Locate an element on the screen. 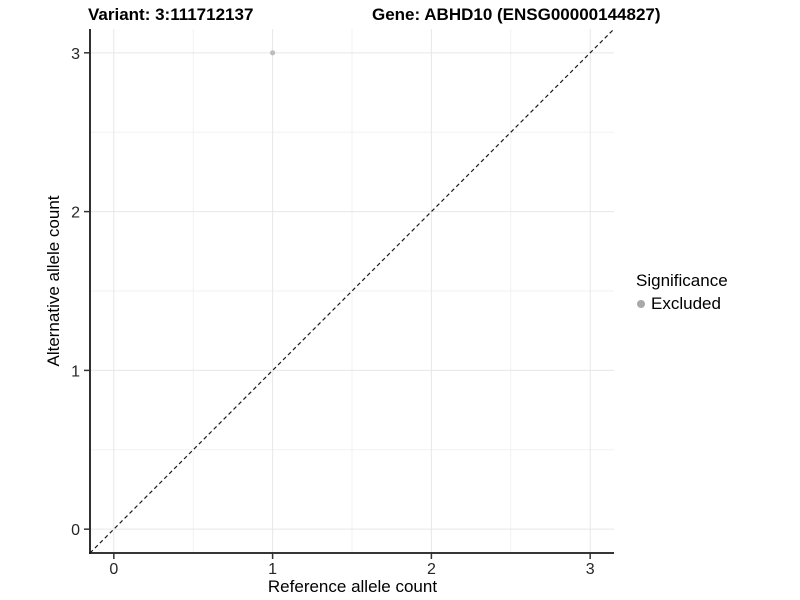  y-axis-title: Alternative allele count is located at coordinates (53, 281).